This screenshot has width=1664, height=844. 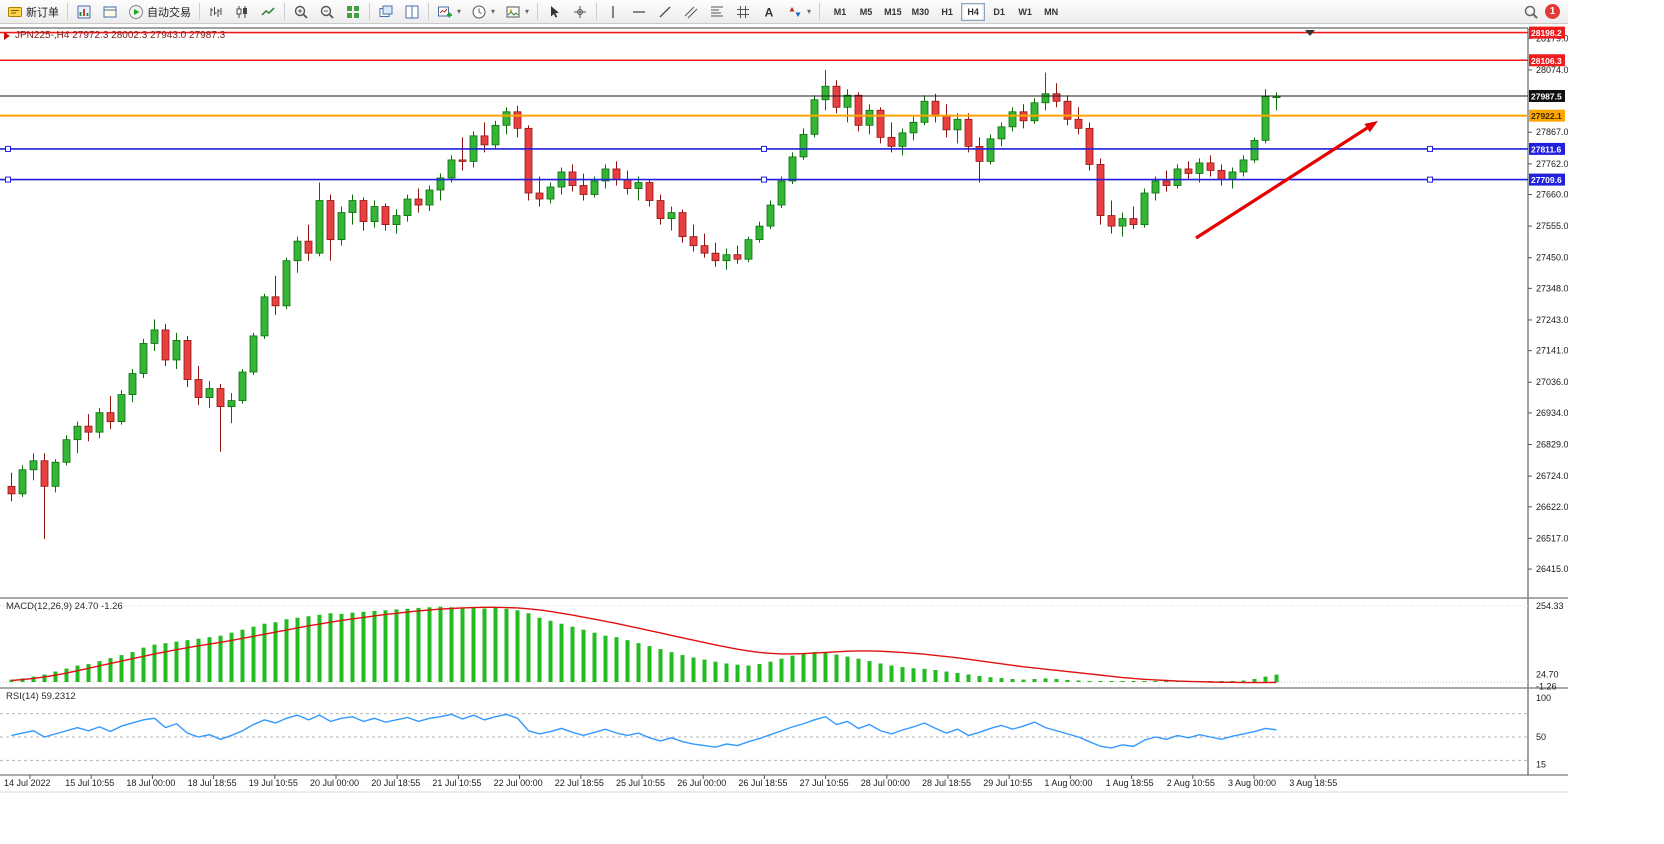 I want to click on tile-windows-button, so click(x=353, y=12).